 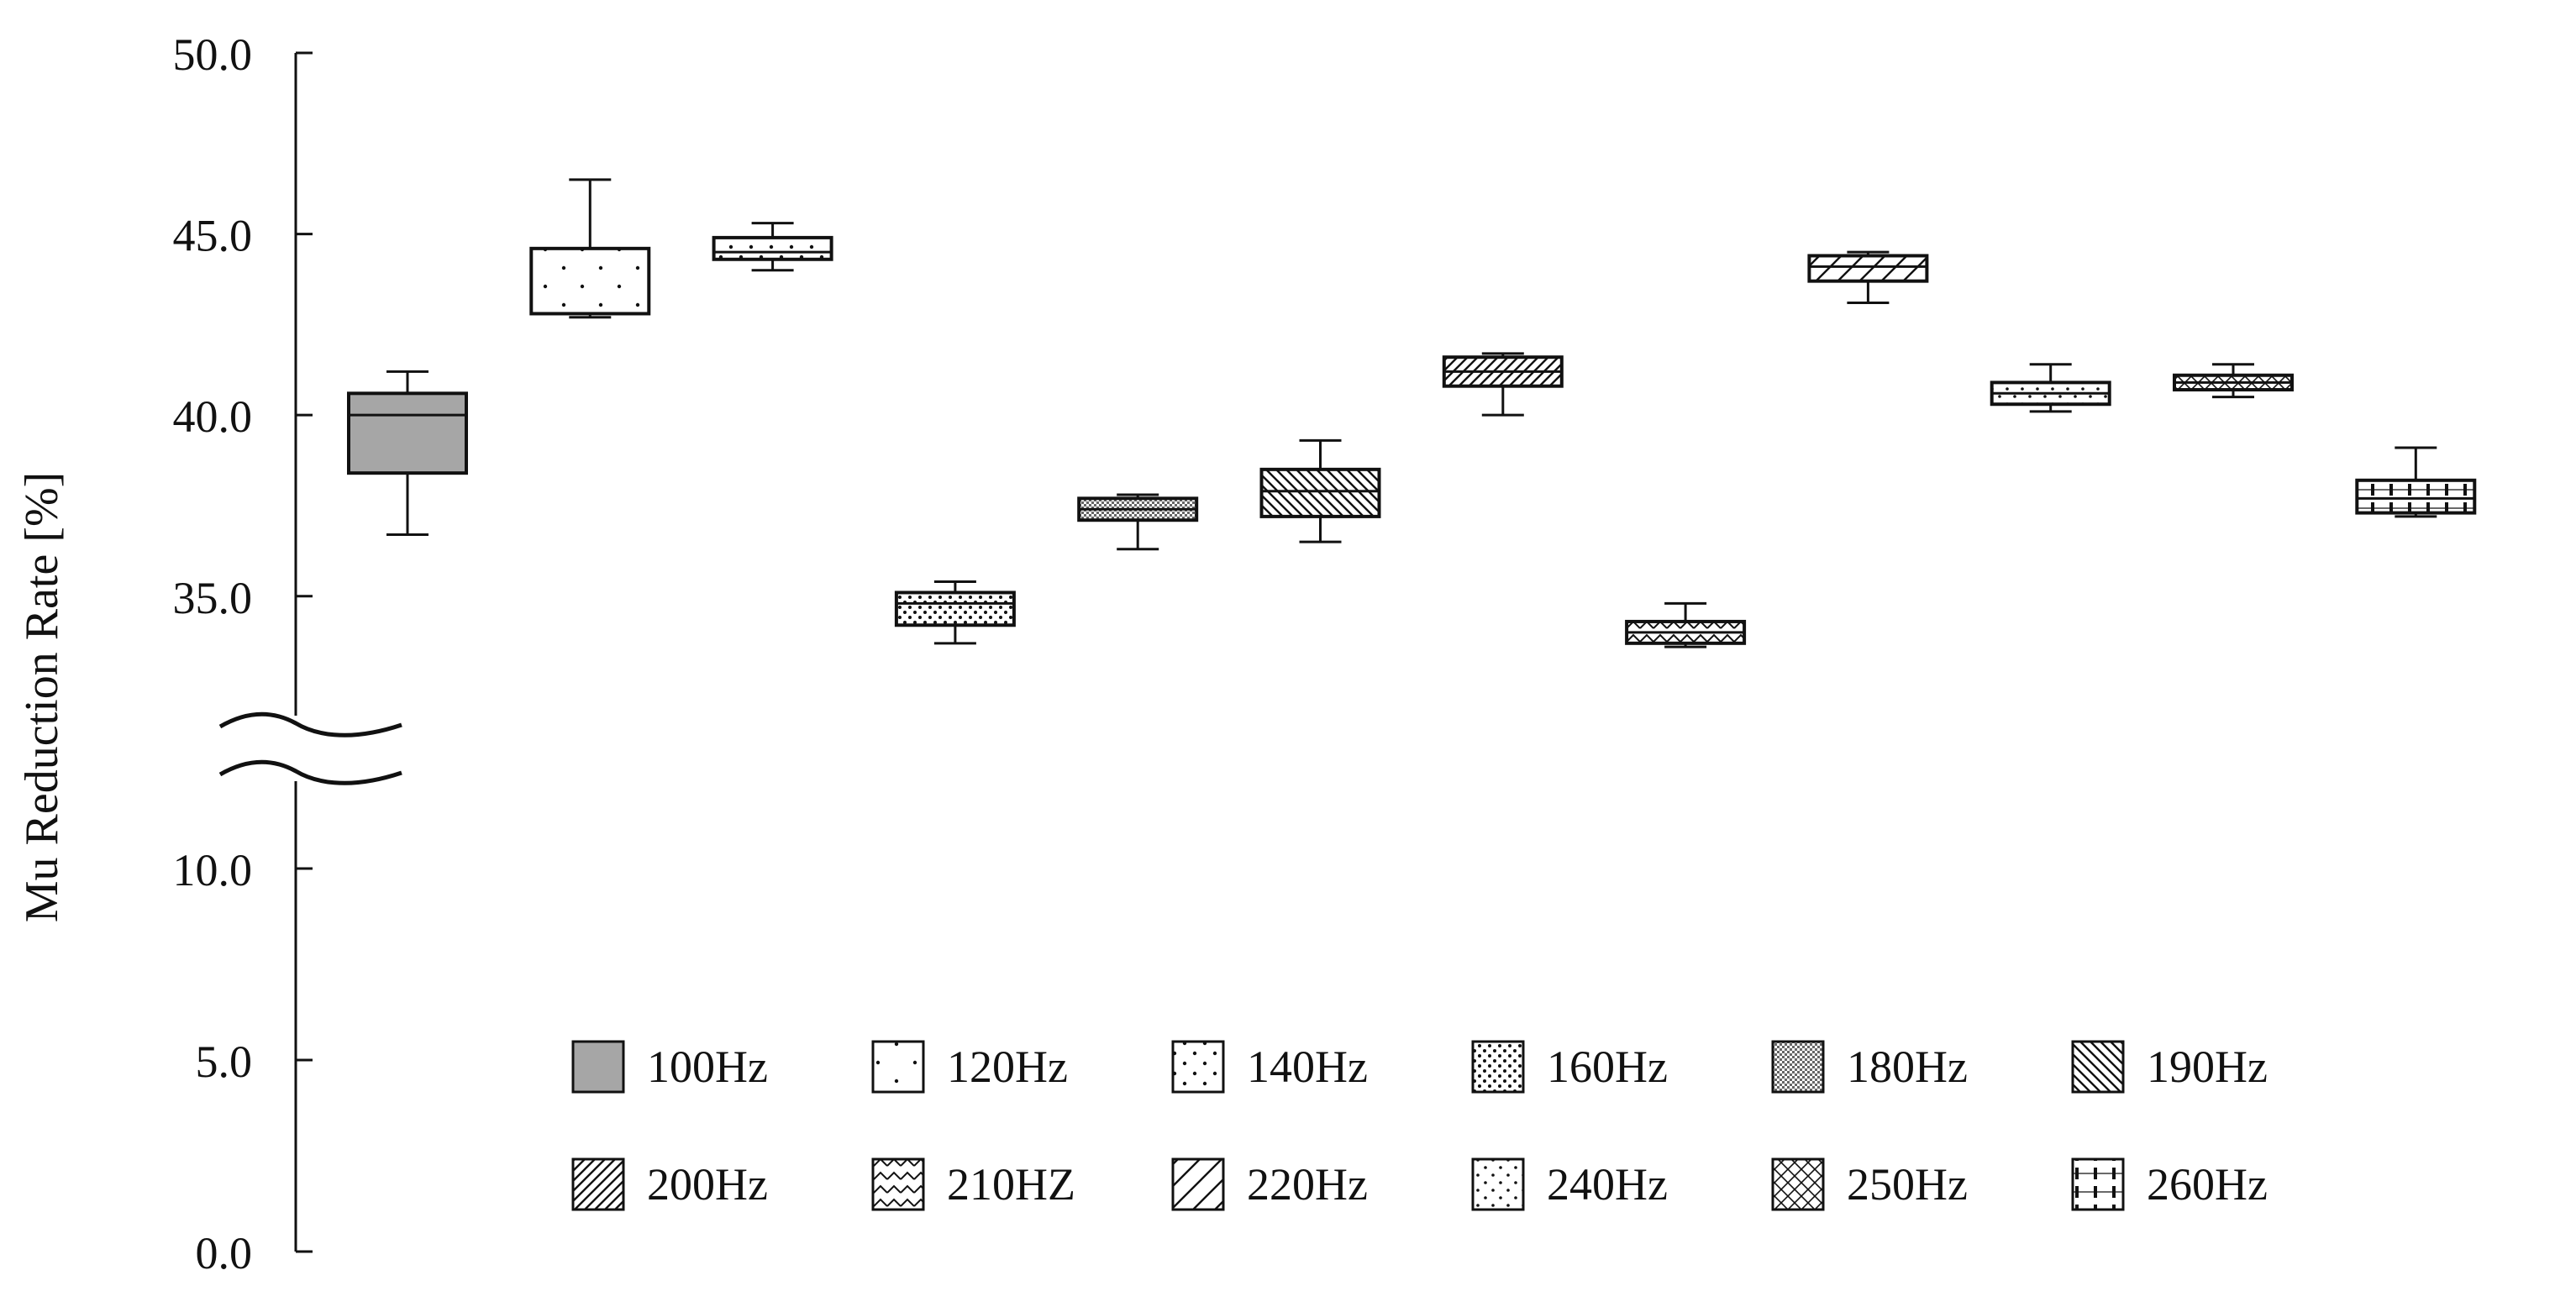 I want to click on box-200hz, so click(x=1503, y=384).